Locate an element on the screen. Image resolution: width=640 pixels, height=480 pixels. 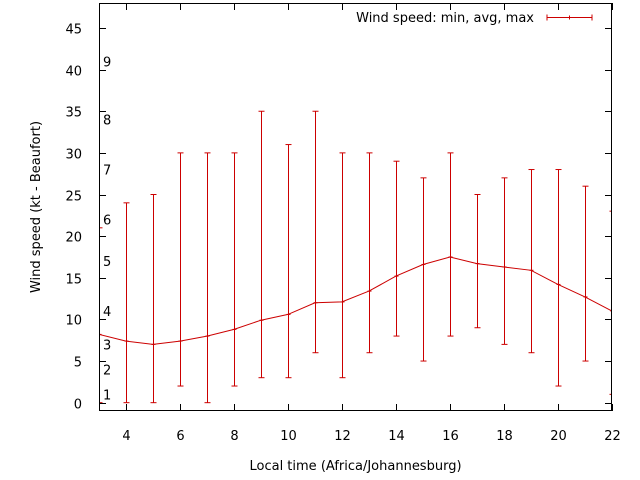
x-tick-label: 4 is located at coordinates (126, 436).